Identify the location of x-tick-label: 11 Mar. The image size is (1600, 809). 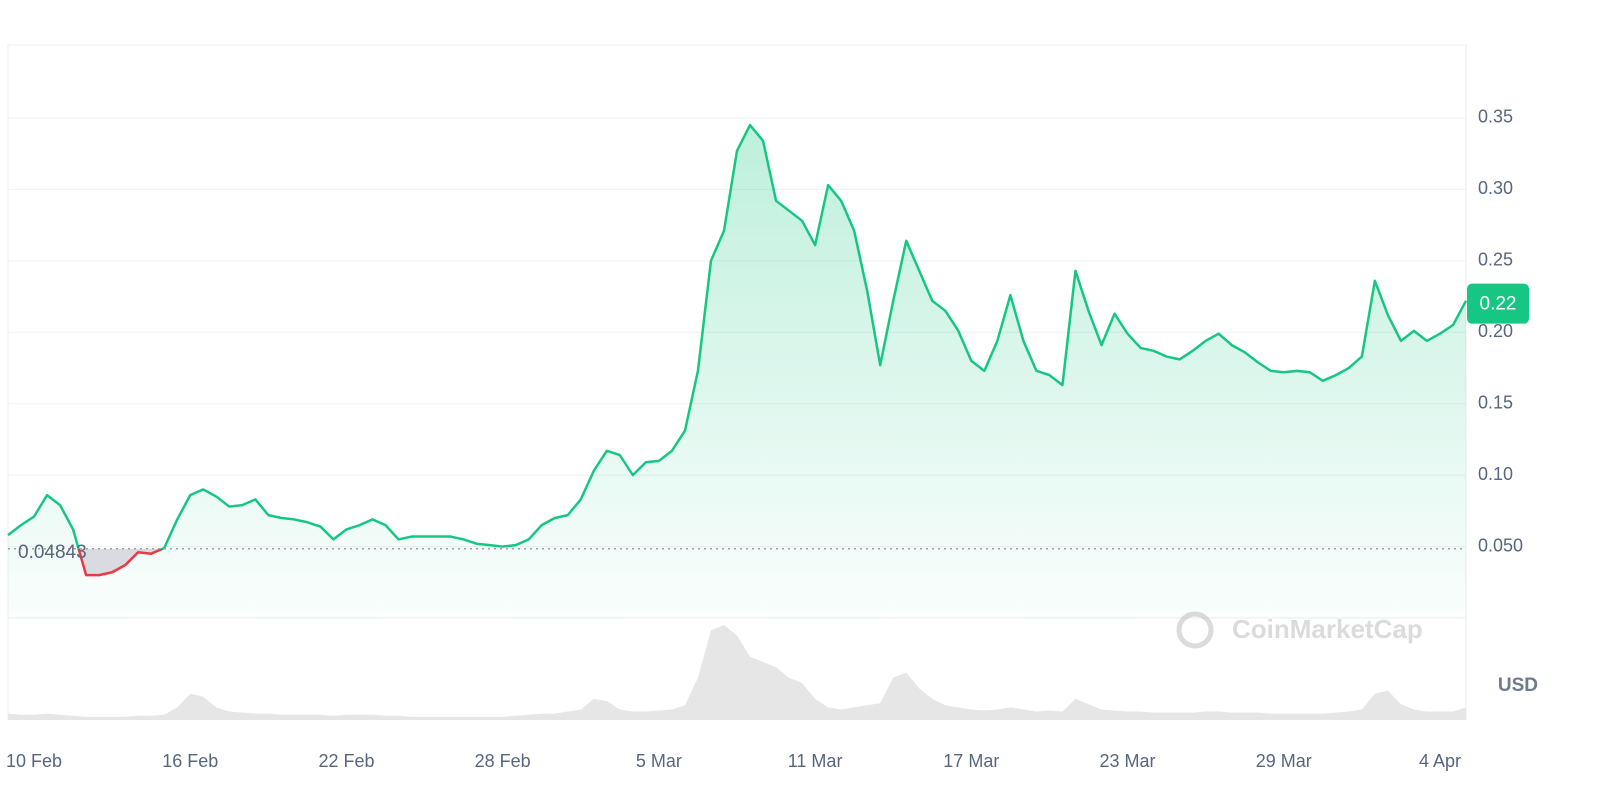
(815, 761).